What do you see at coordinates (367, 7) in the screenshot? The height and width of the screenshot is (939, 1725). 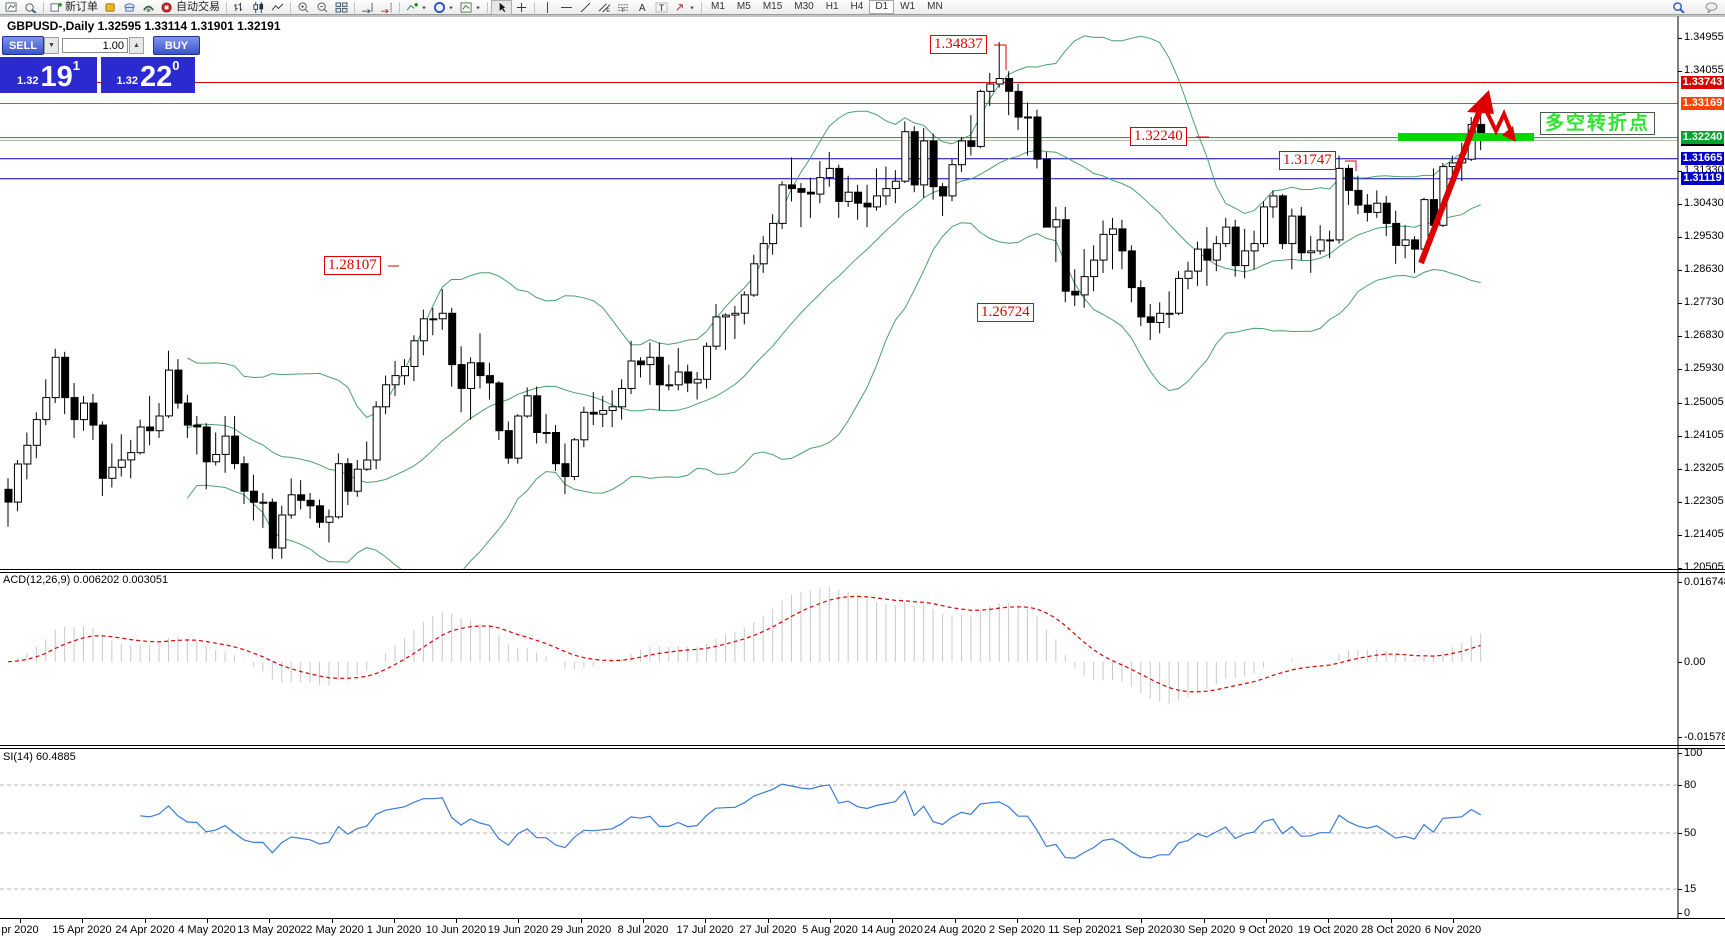 I see `auto-scroll-icon` at bounding box center [367, 7].